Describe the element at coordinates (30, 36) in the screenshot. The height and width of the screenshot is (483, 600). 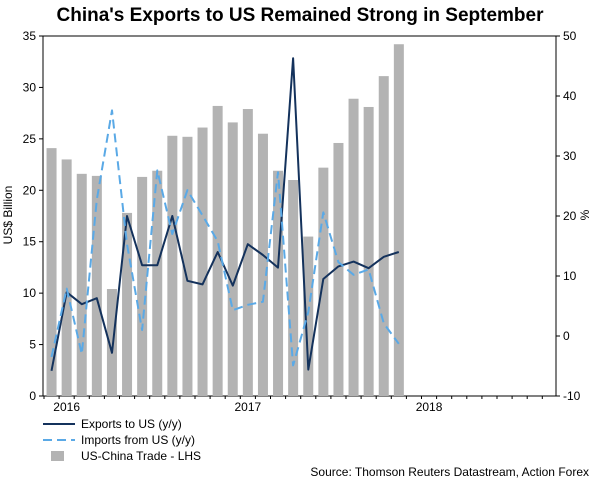
I see `left-tick-label: 35` at that location.